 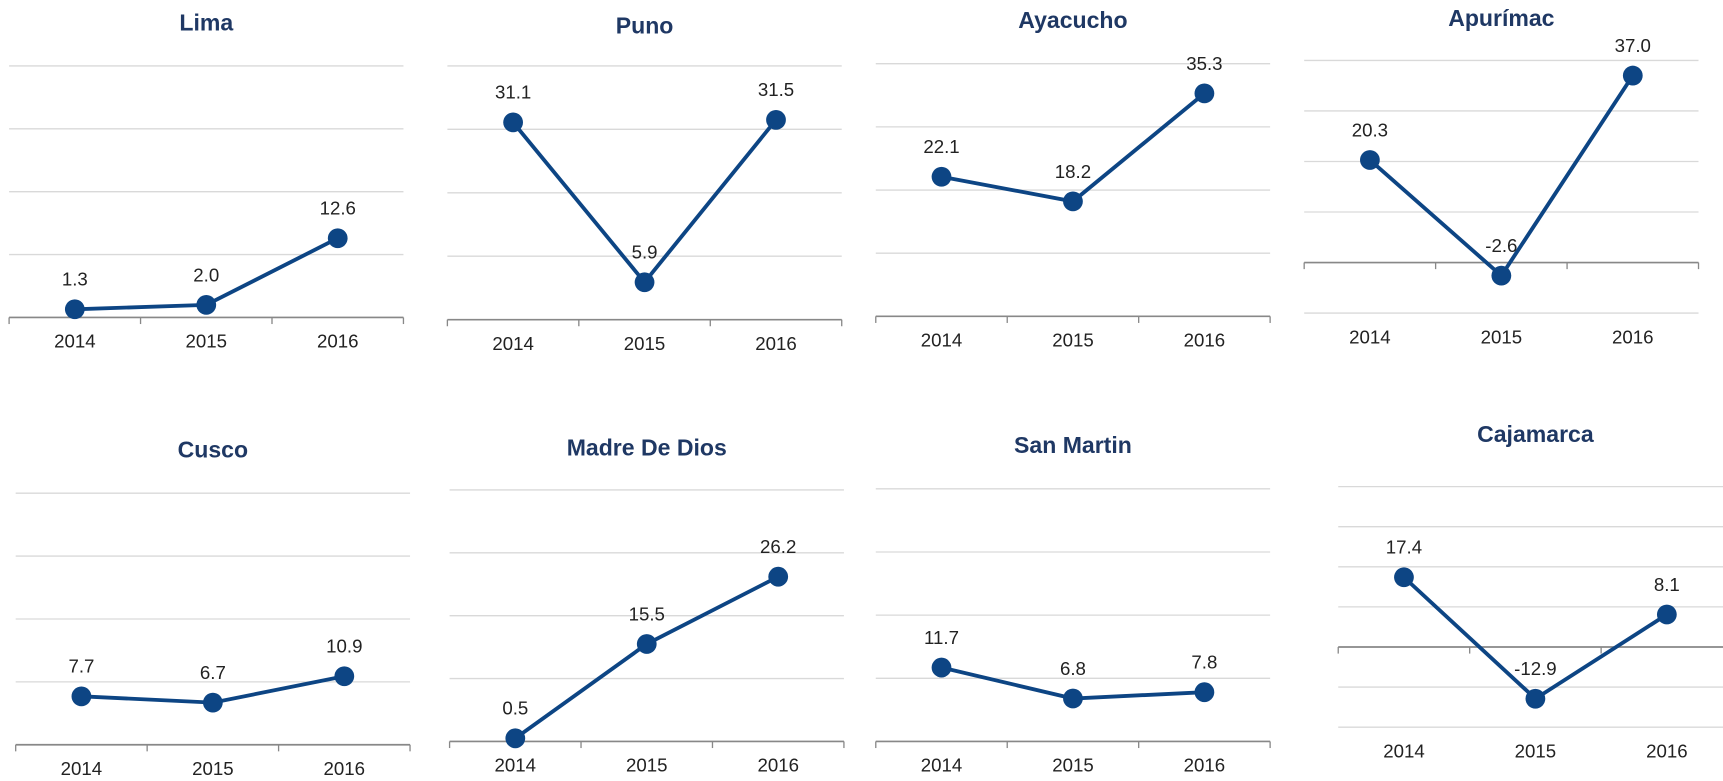 What do you see at coordinates (513, 92) in the screenshot?
I see `data-label: 31.1` at bounding box center [513, 92].